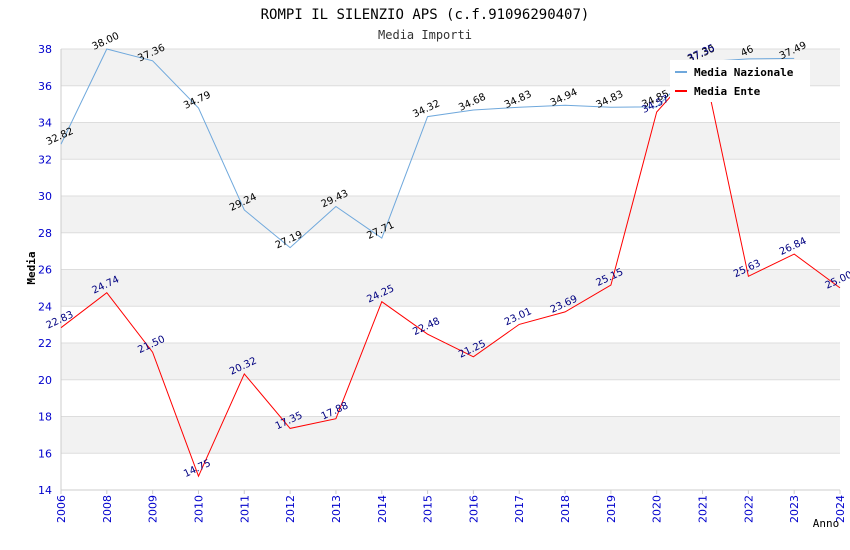 Image resolution: width=850 pixels, height=550 pixels. I want to click on x-tick-label: 2011, so click(244, 509).